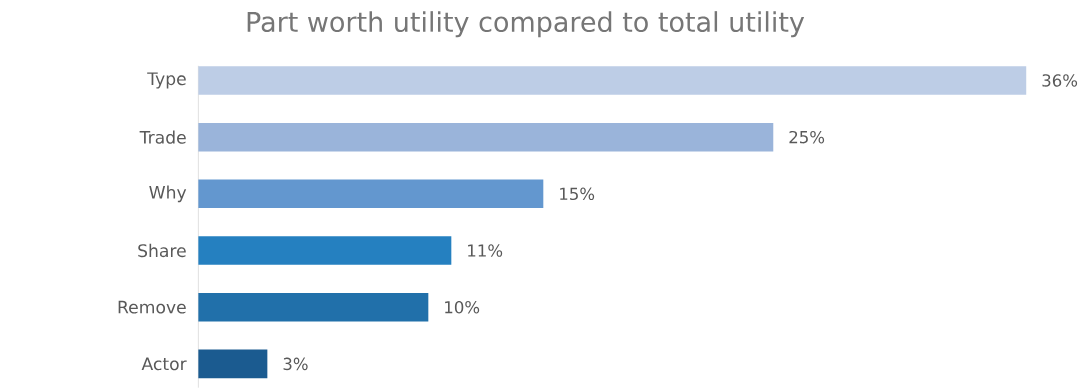  What do you see at coordinates (577, 194) in the screenshot?
I see `data-label: 15%` at bounding box center [577, 194].